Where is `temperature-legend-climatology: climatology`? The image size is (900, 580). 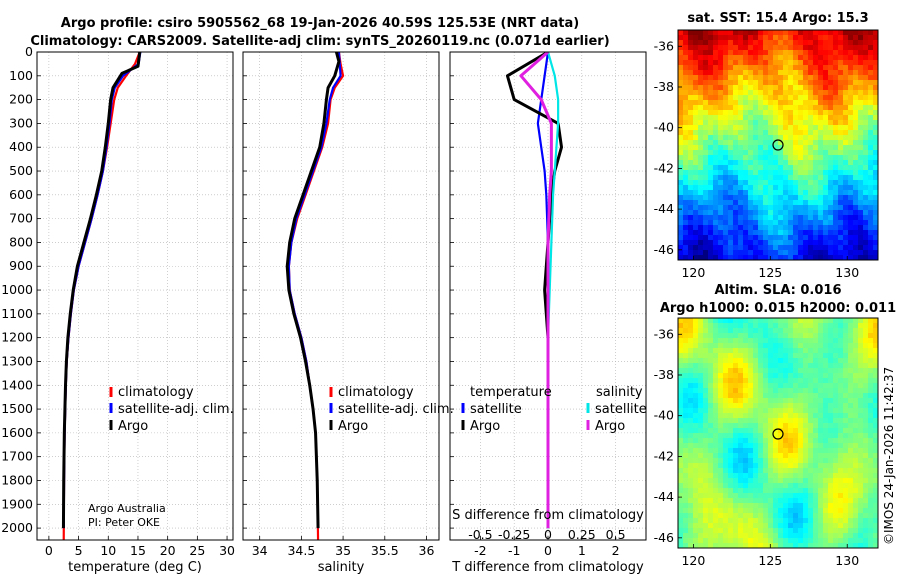
temperature-legend-climatology: climatology is located at coordinates (156, 392).